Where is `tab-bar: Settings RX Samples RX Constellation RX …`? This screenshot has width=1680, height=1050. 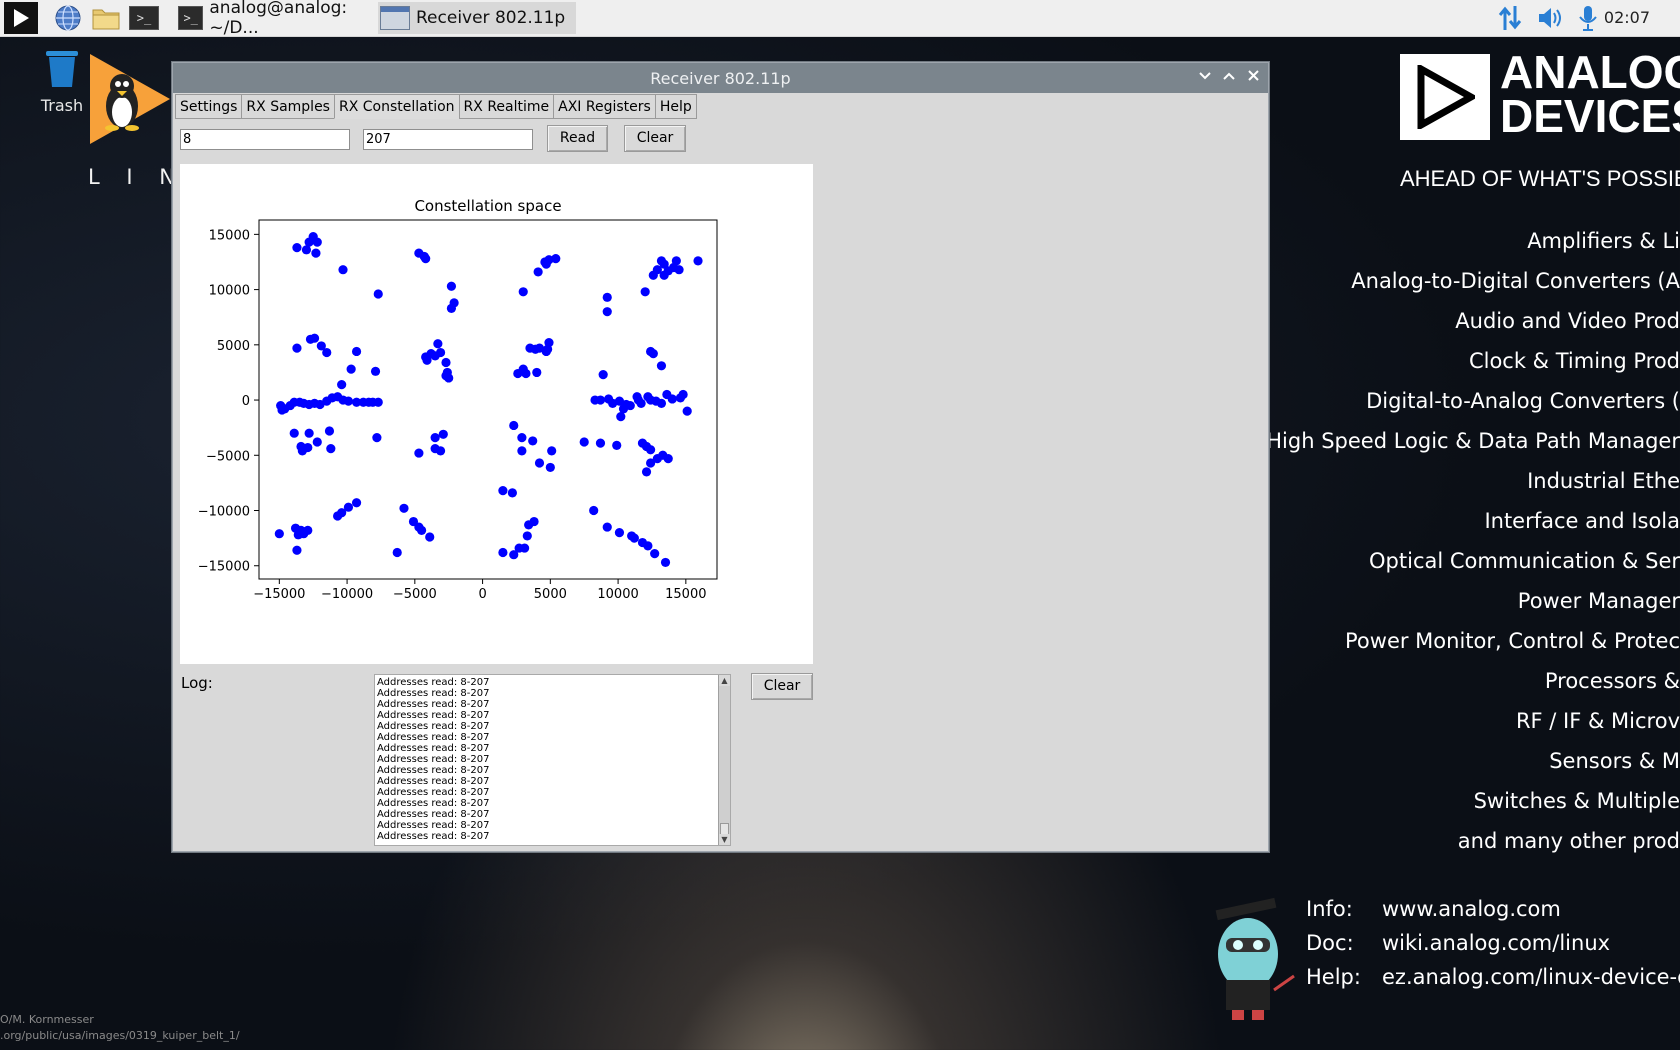 tab-bar: Settings RX Samples RX Constellation RX … is located at coordinates (436, 106).